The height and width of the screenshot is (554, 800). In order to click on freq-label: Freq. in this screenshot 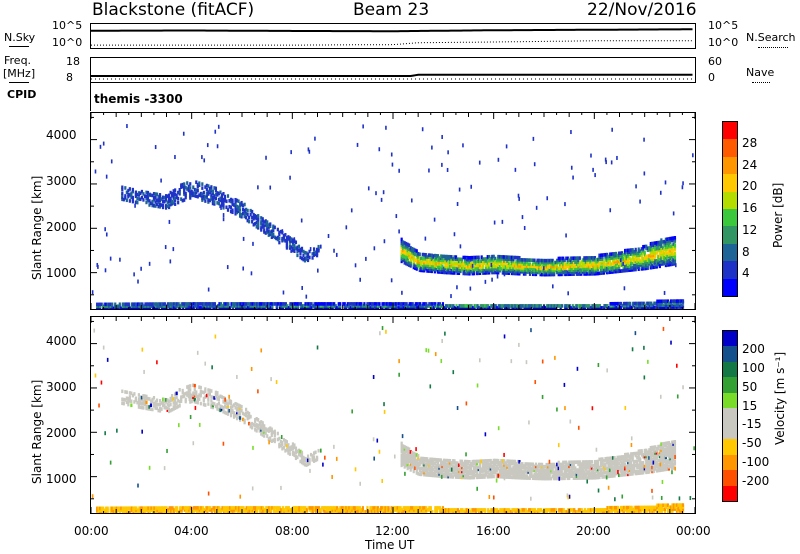, I will do `click(18, 60)`.